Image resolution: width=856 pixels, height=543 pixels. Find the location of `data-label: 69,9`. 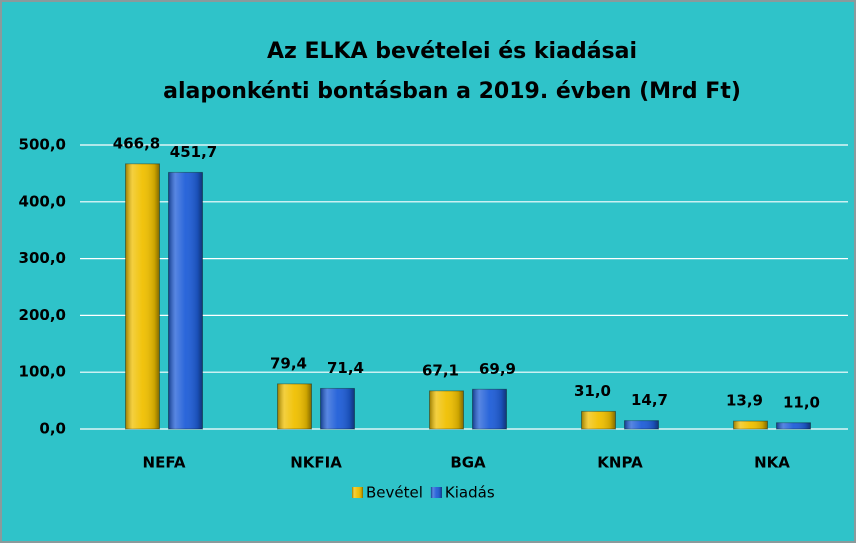

data-label: 69,9 is located at coordinates (497, 369).